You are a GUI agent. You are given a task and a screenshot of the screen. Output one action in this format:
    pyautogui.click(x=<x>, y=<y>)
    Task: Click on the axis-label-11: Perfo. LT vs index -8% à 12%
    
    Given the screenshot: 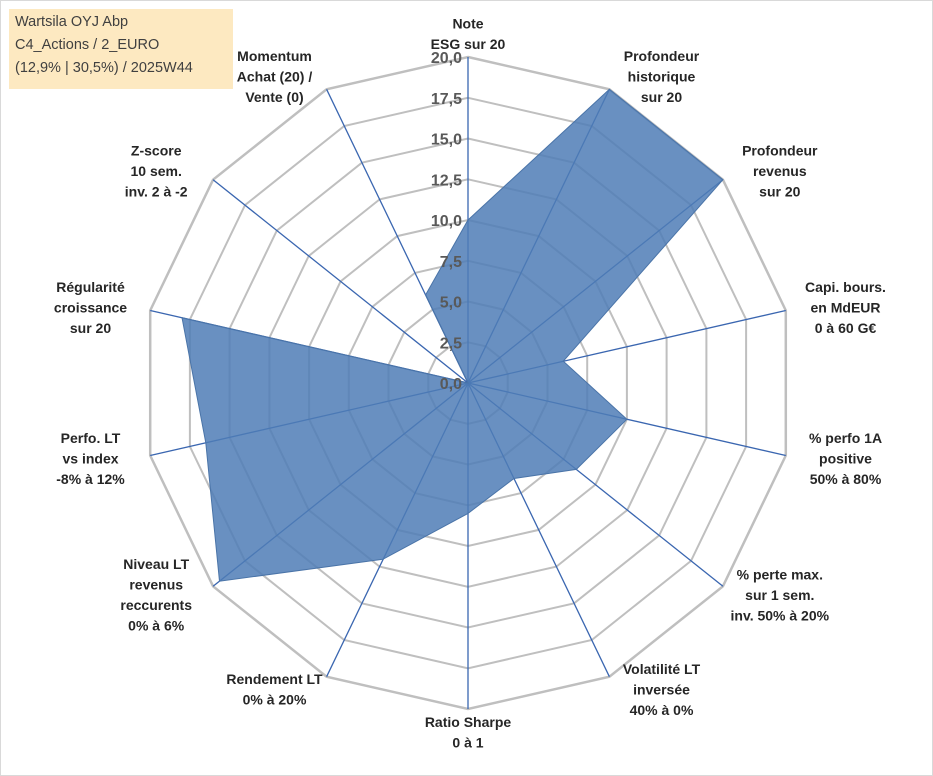 What is the action you would take?
    pyautogui.click(x=90, y=458)
    